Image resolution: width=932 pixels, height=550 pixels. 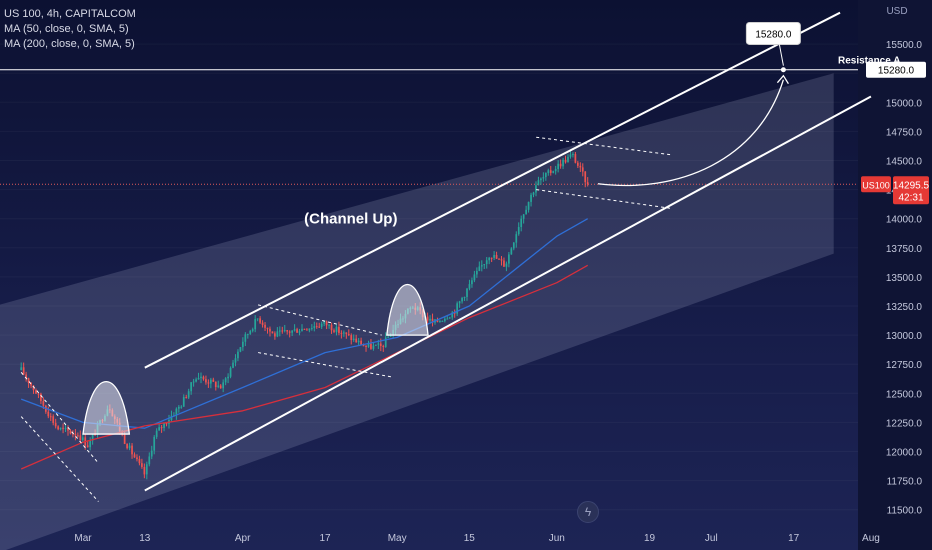 What do you see at coordinates (911, 185) in the screenshot?
I see `current-price-label: 14295.5` at bounding box center [911, 185].